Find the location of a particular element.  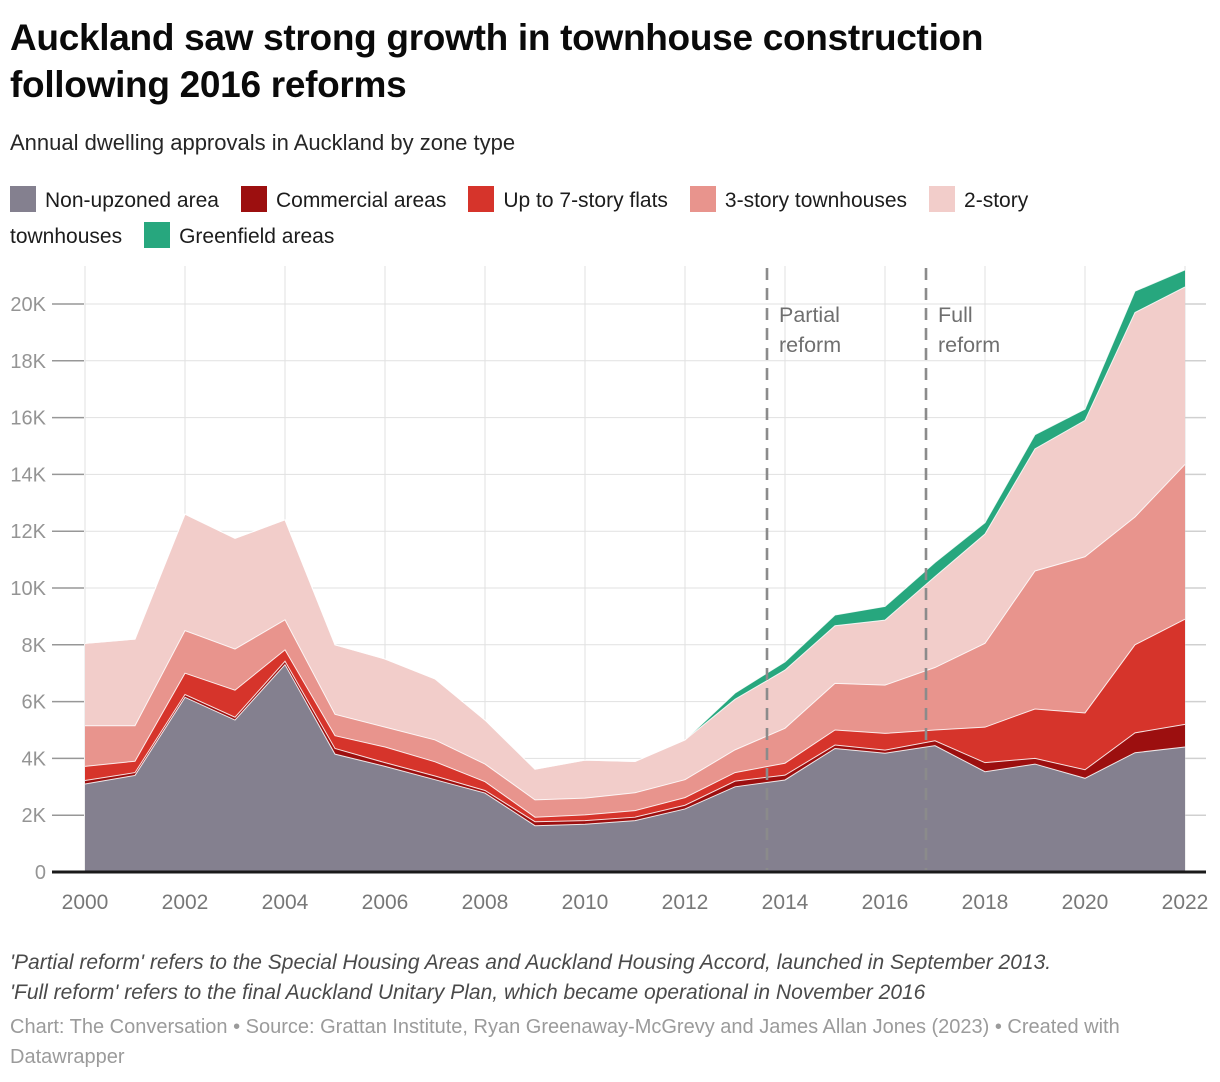

annotation-label-0-line1: reform is located at coordinates (810, 345).